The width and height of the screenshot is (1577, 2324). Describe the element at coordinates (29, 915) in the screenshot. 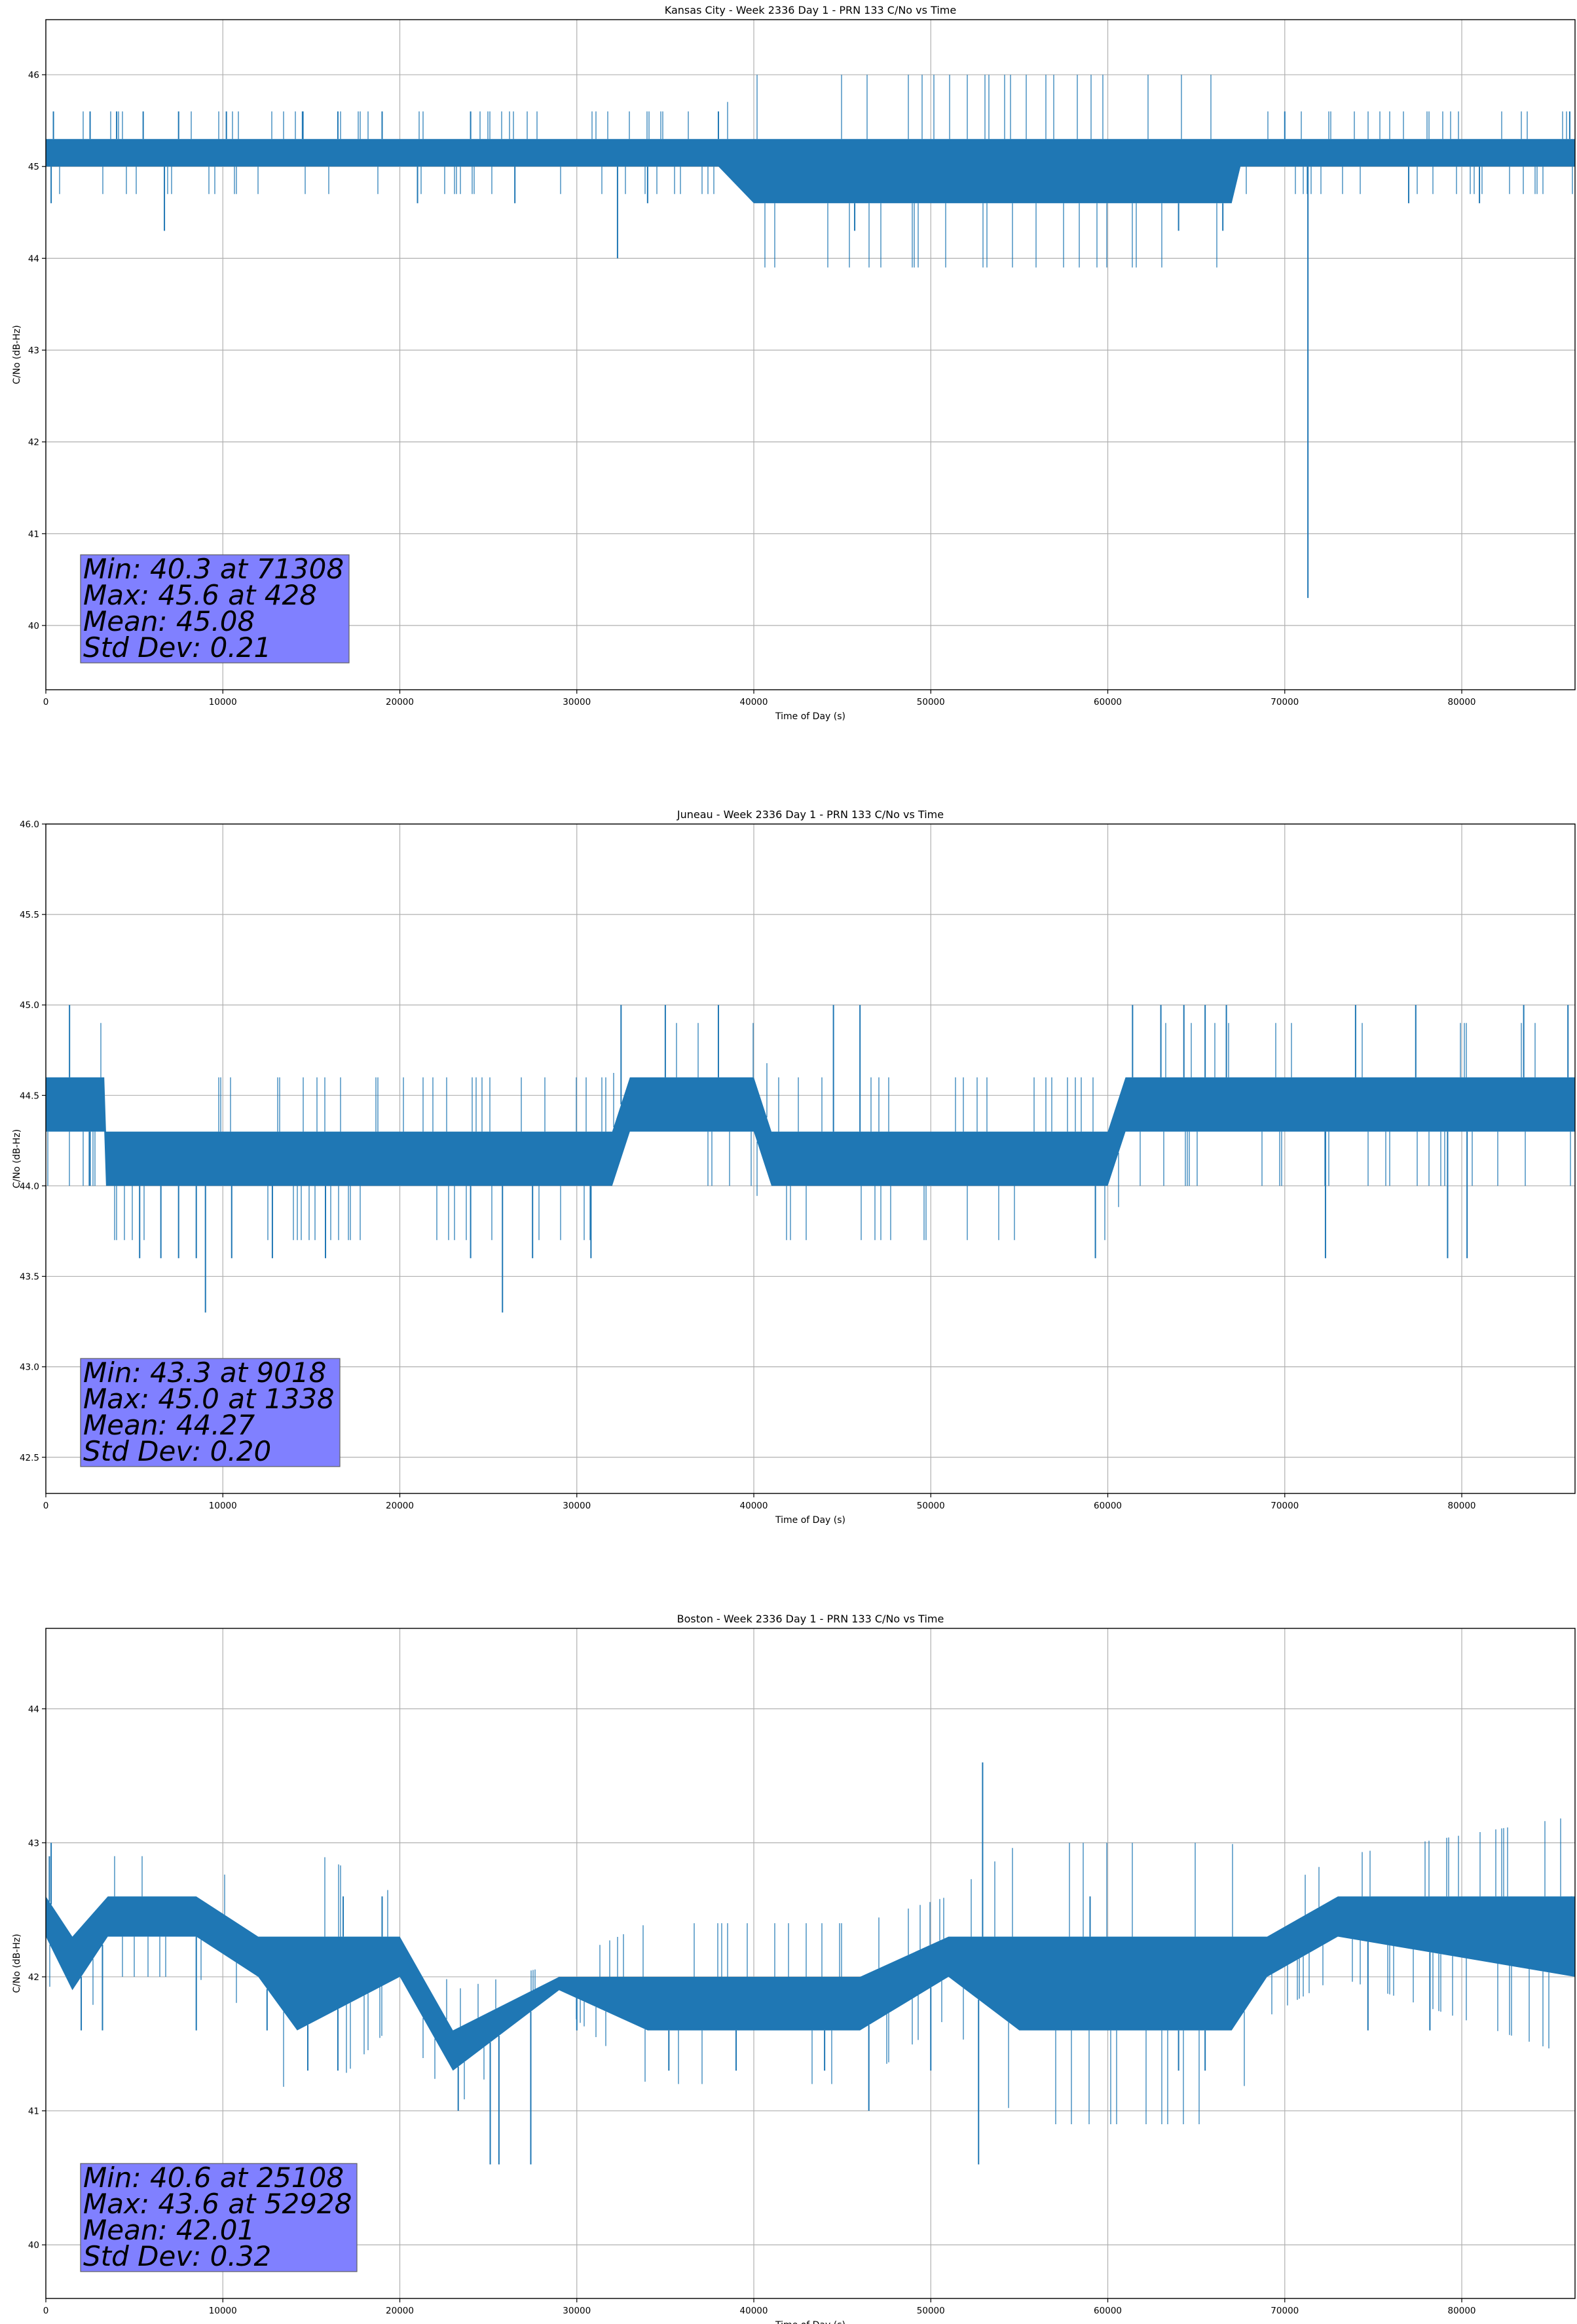

I see `y-tick-label: 45.5` at that location.